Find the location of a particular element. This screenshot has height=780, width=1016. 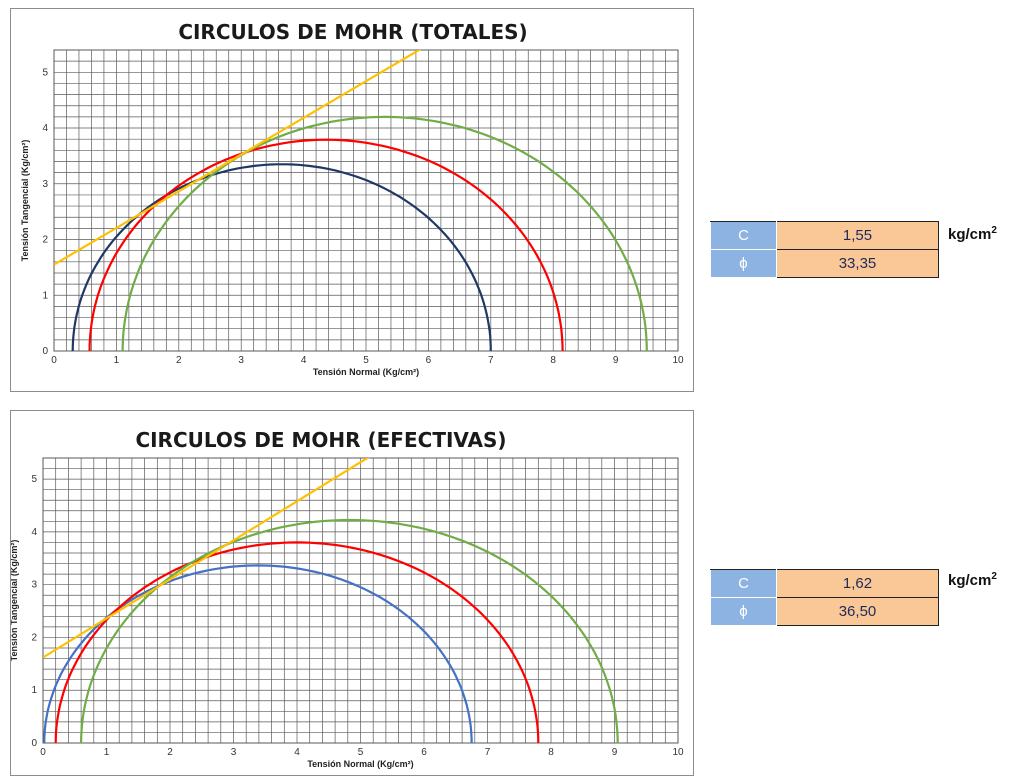

strength-params-totales: C 1,55 ϕ 33,35 is located at coordinates (824, 249).